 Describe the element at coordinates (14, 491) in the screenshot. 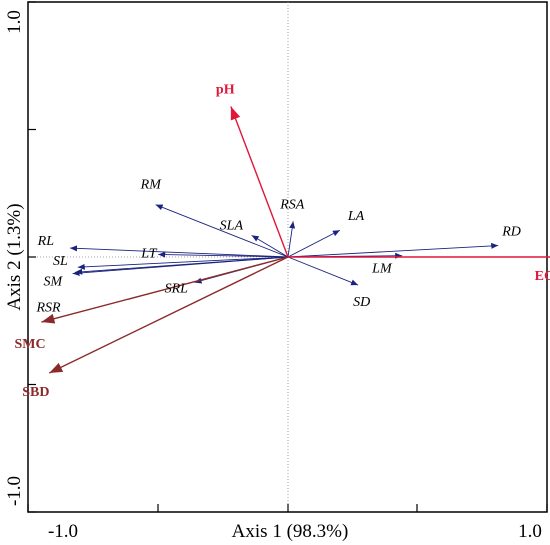

I see `y-tick-label-min: -1.0` at that location.